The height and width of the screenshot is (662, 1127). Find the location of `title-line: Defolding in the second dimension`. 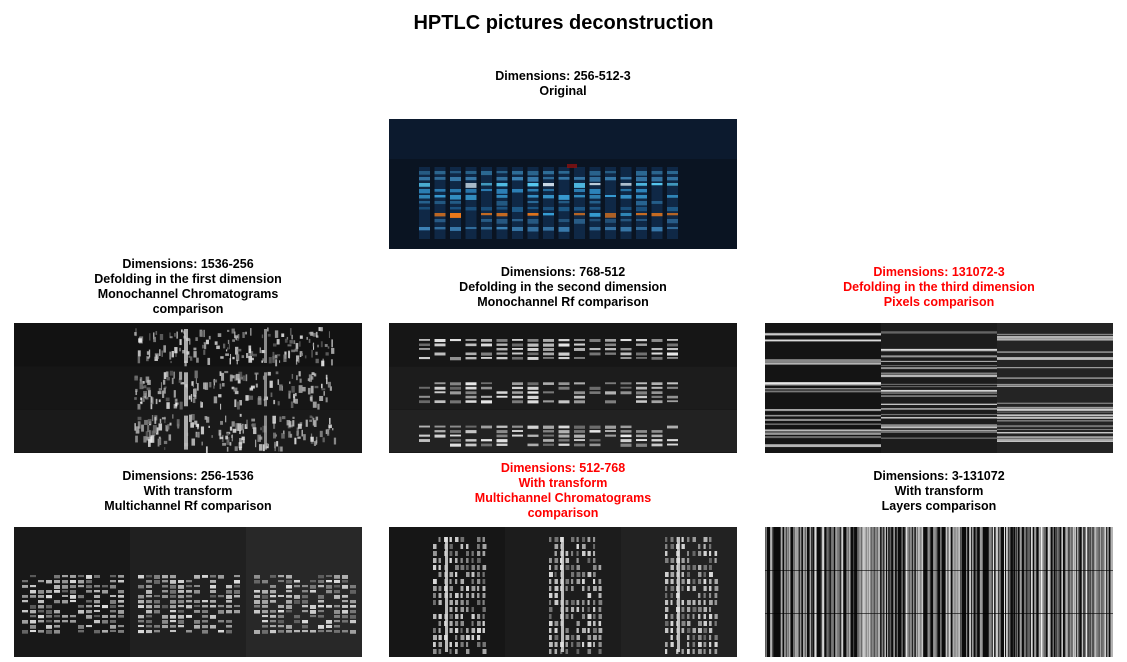

title-line: Defolding in the second dimension is located at coordinates (563, 287).